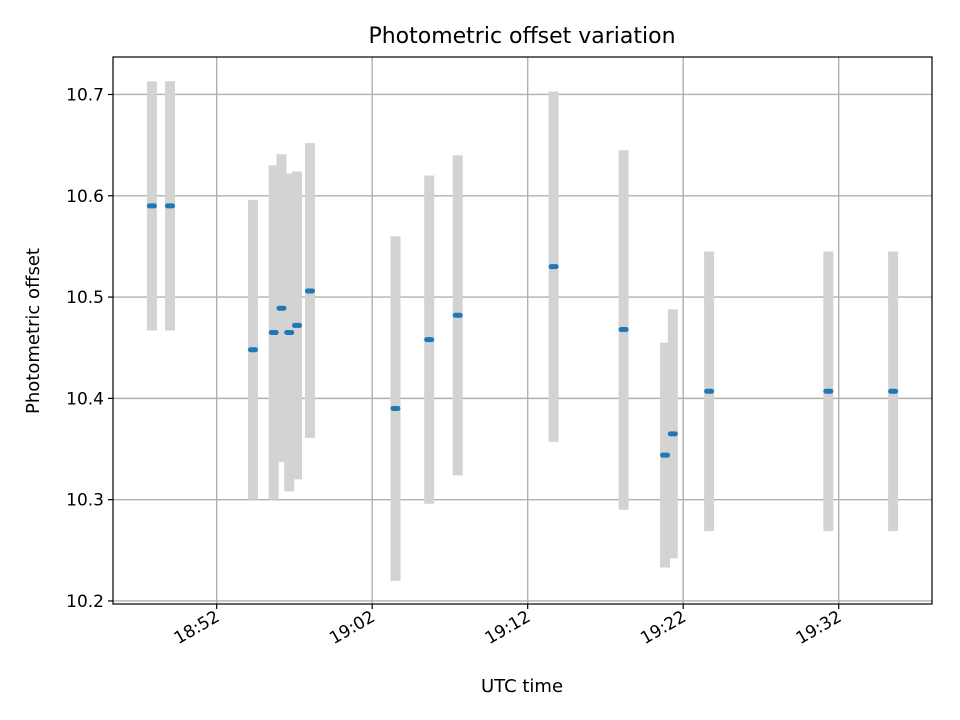 The height and width of the screenshot is (720, 960). What do you see at coordinates (522, 686) in the screenshot?
I see `x-axis-label: UTC time` at bounding box center [522, 686].